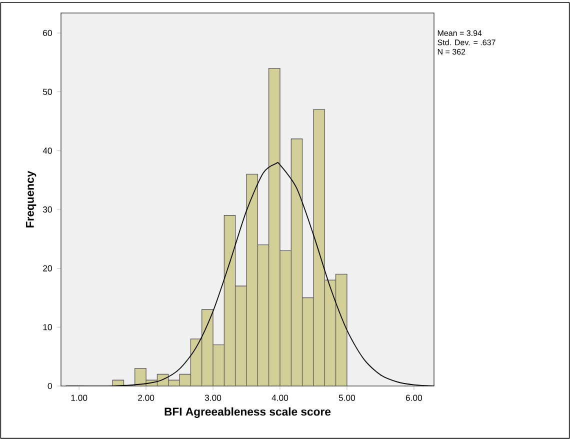 The image size is (570, 439). I want to click on text: N = 362, so click(452, 51).